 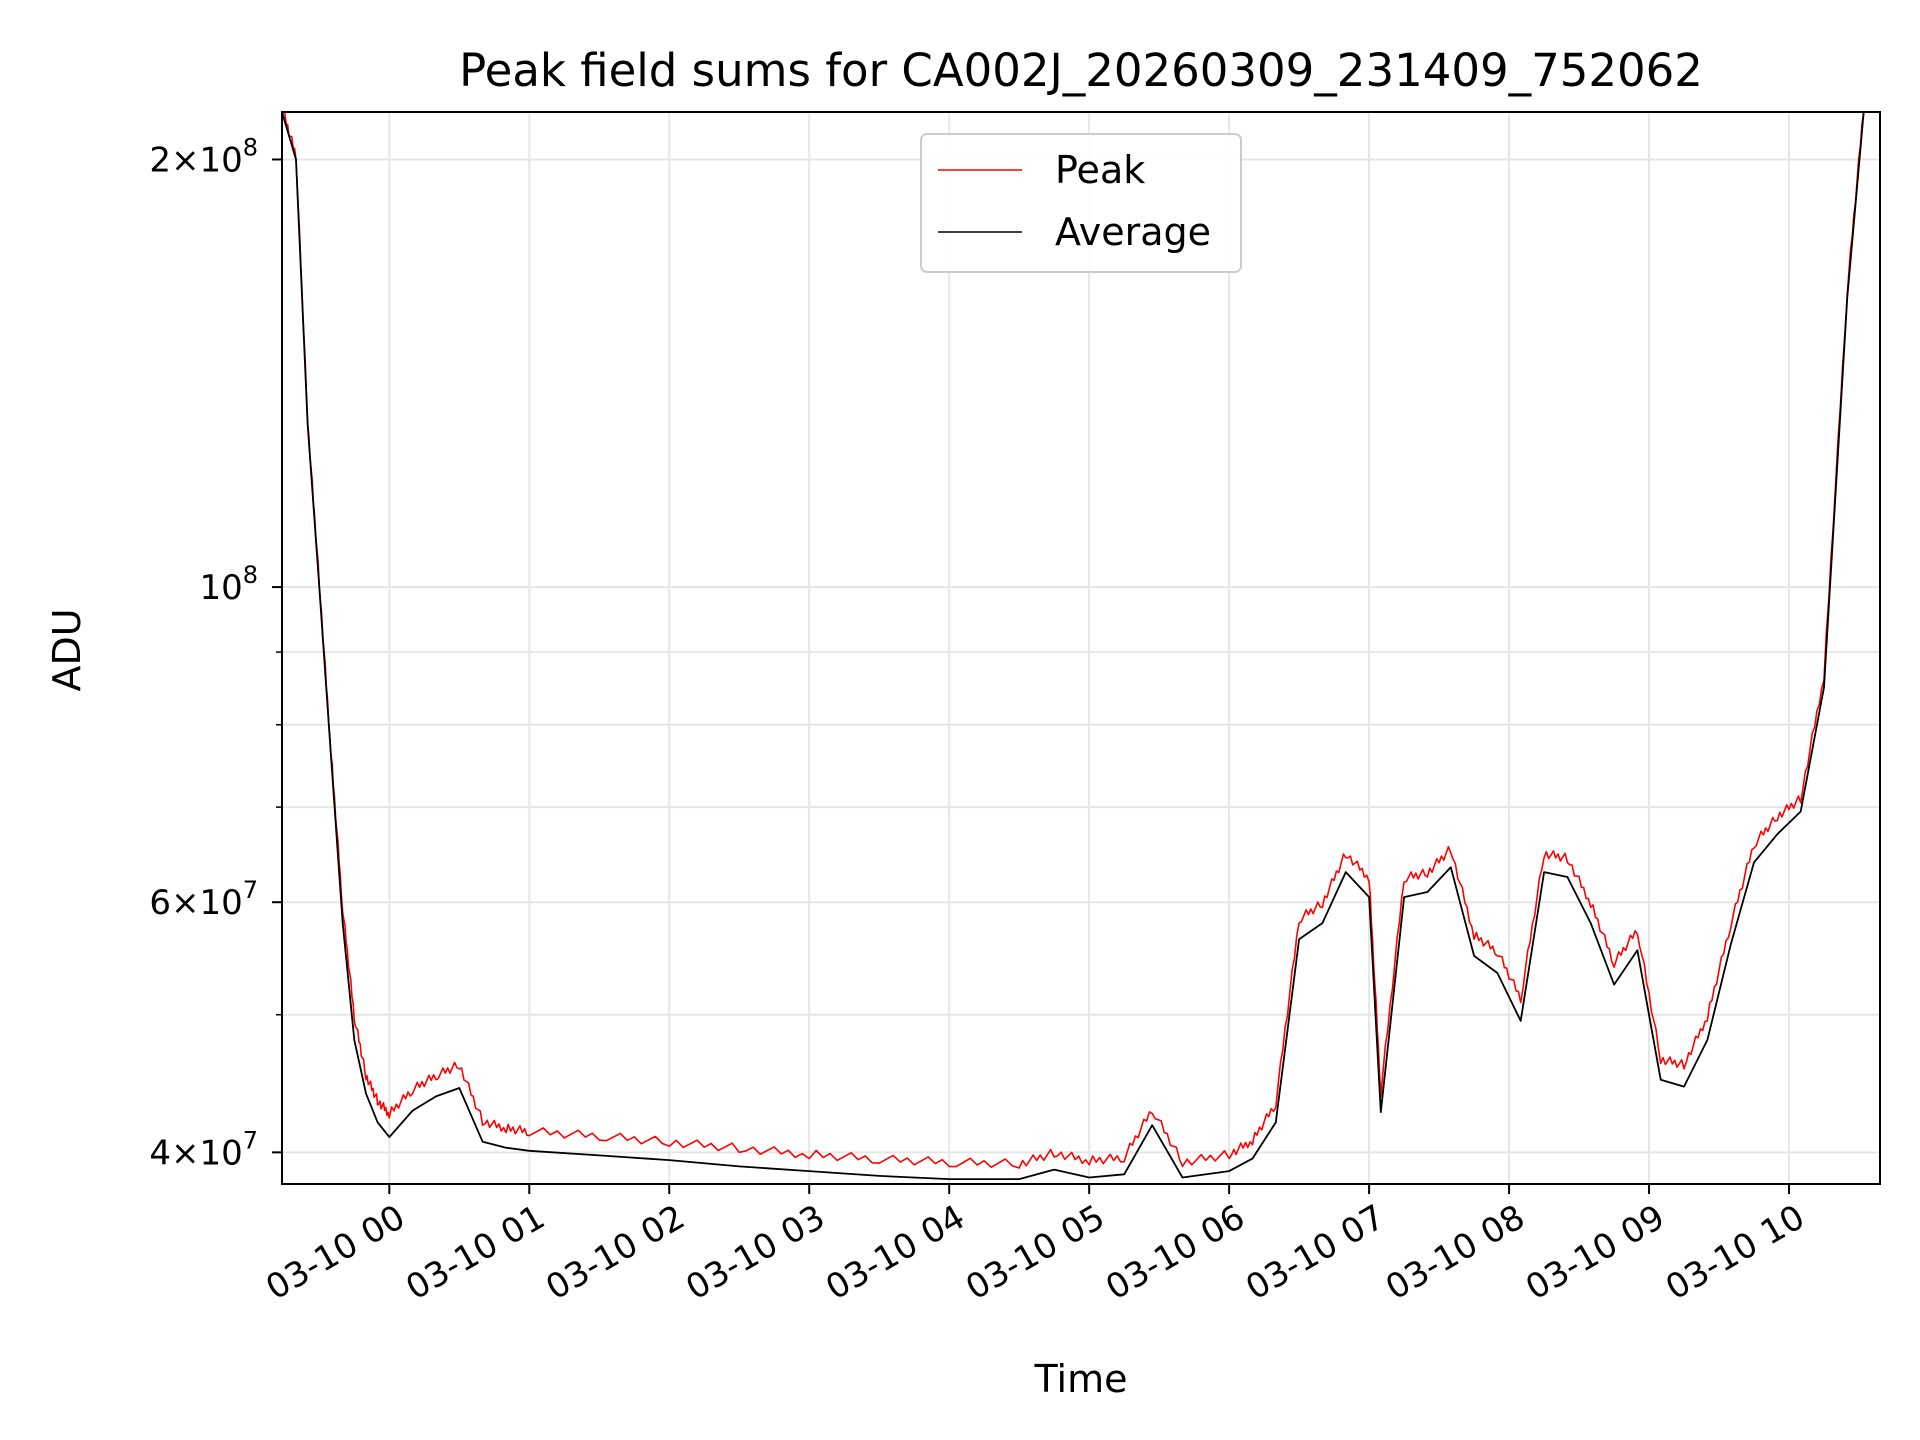 I want to click on legend-label-peak: Peak, so click(x=1100, y=170).